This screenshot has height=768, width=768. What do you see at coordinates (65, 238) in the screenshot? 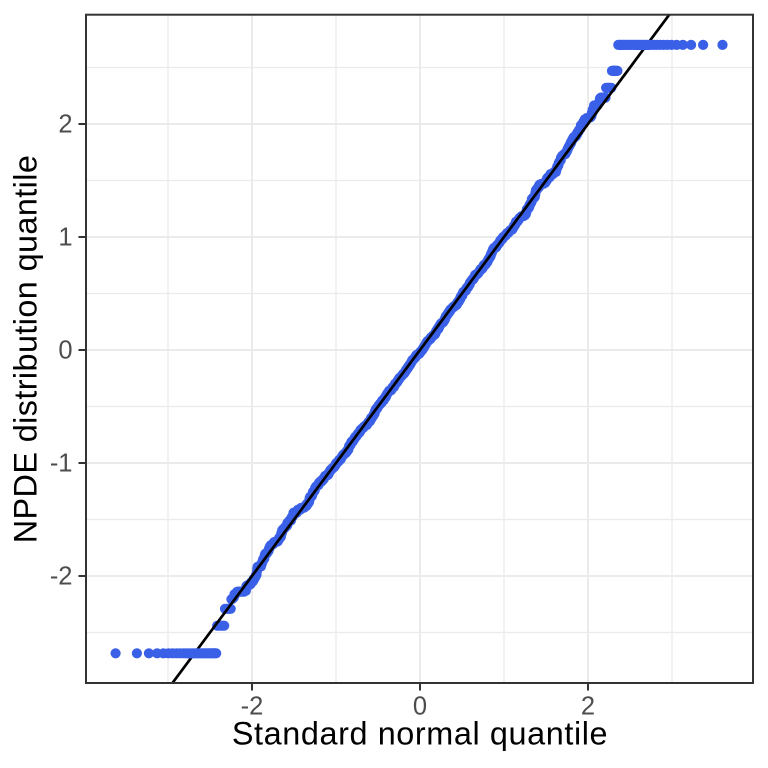
I see `svg-text: 1` at bounding box center [65, 238].